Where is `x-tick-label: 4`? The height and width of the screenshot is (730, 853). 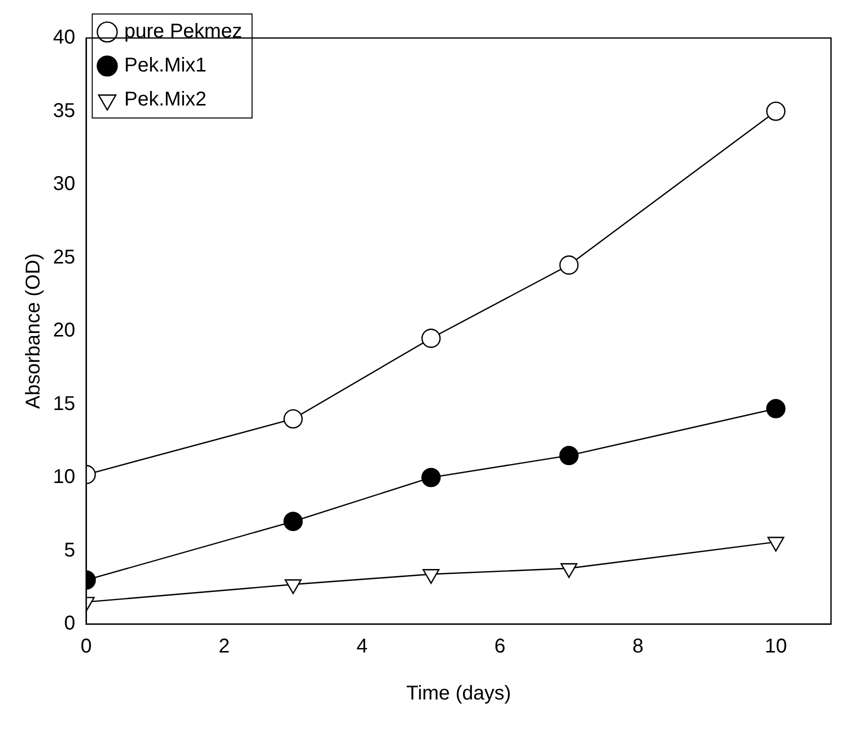 x-tick-label: 4 is located at coordinates (362, 647).